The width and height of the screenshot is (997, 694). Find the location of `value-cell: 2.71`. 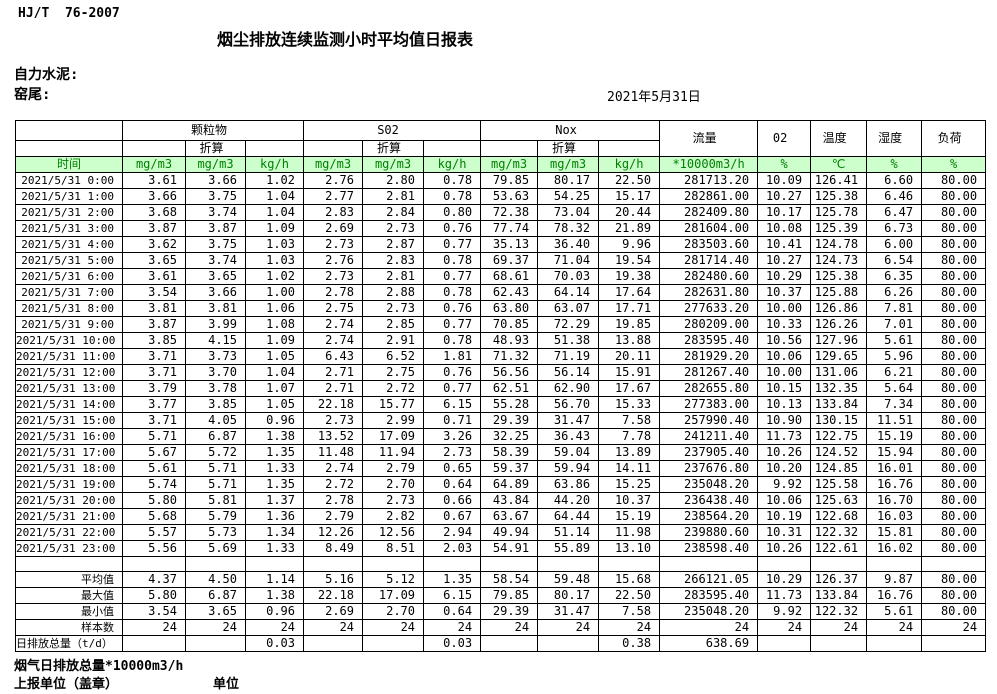

value-cell: 2.71 is located at coordinates (333, 372).